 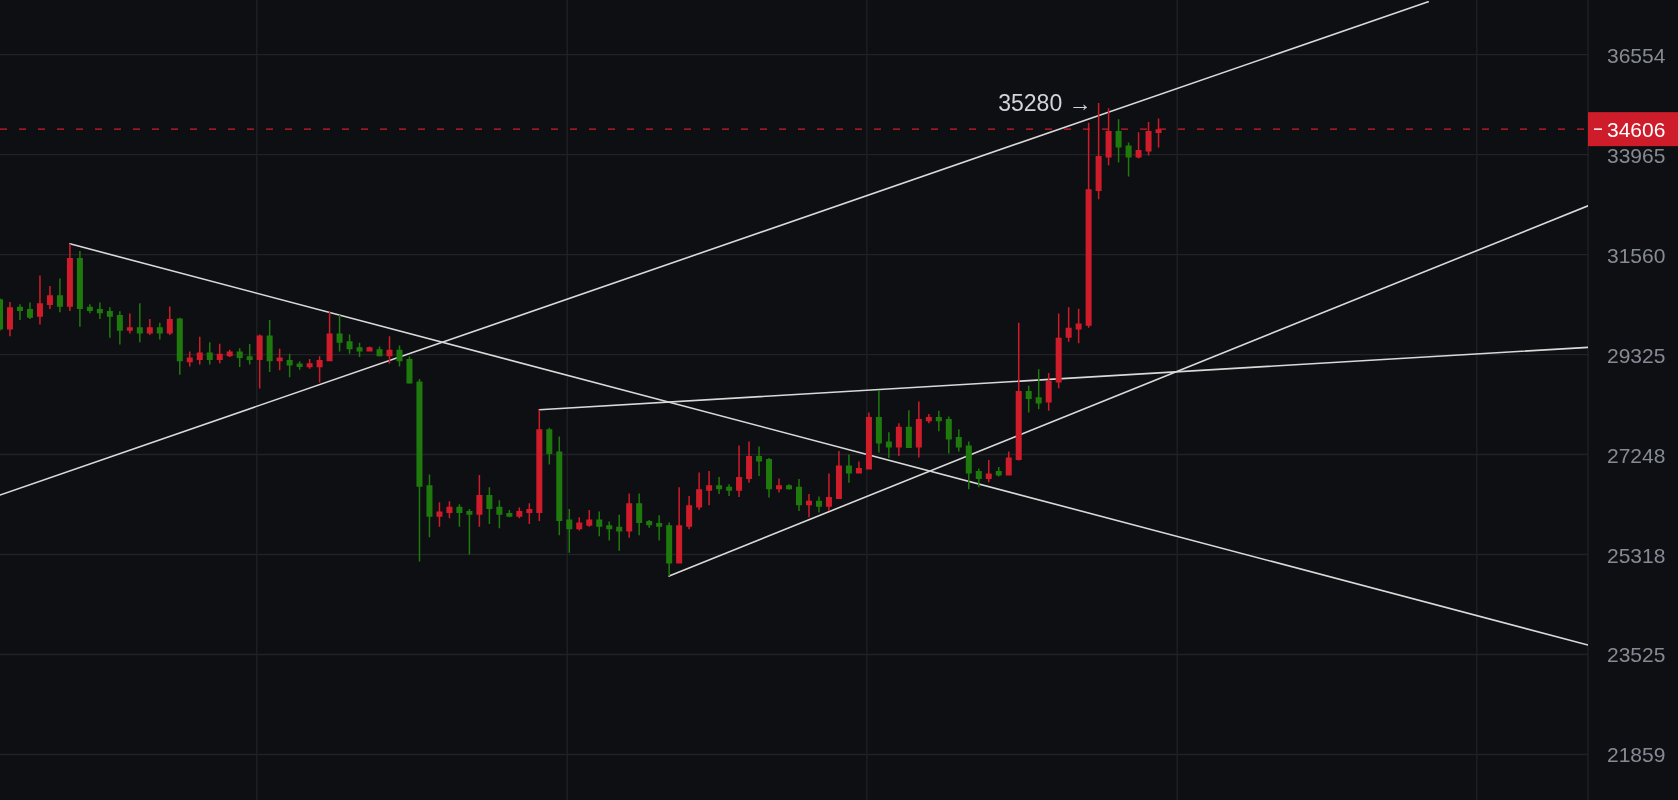 I want to click on annotation: 35280 →, so click(x=1045, y=102).